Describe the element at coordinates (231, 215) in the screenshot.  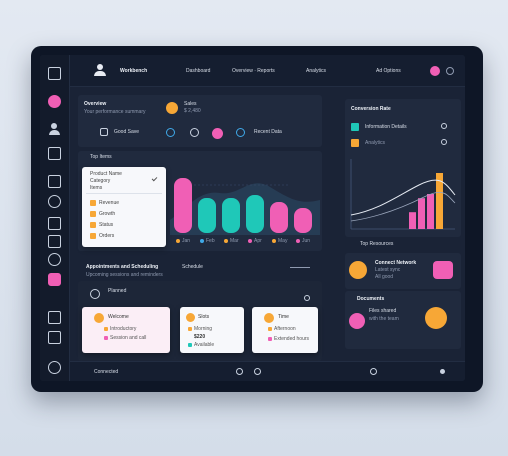
I see `bar-mar` at that location.